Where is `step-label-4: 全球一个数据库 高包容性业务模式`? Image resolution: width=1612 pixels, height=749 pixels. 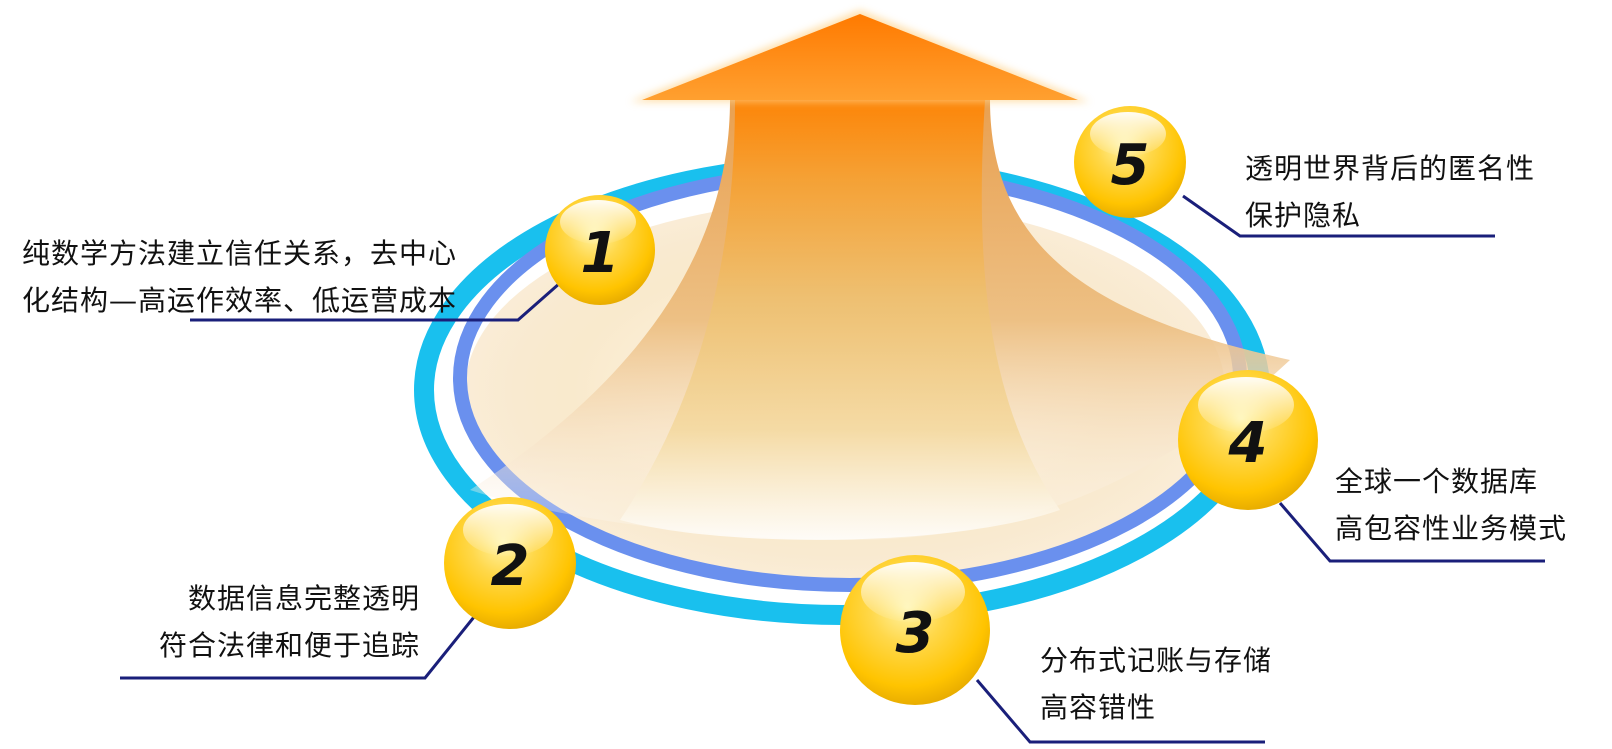 step-label-4: 全球一个数据库 高包容性业务模式 is located at coordinates (1451, 505).